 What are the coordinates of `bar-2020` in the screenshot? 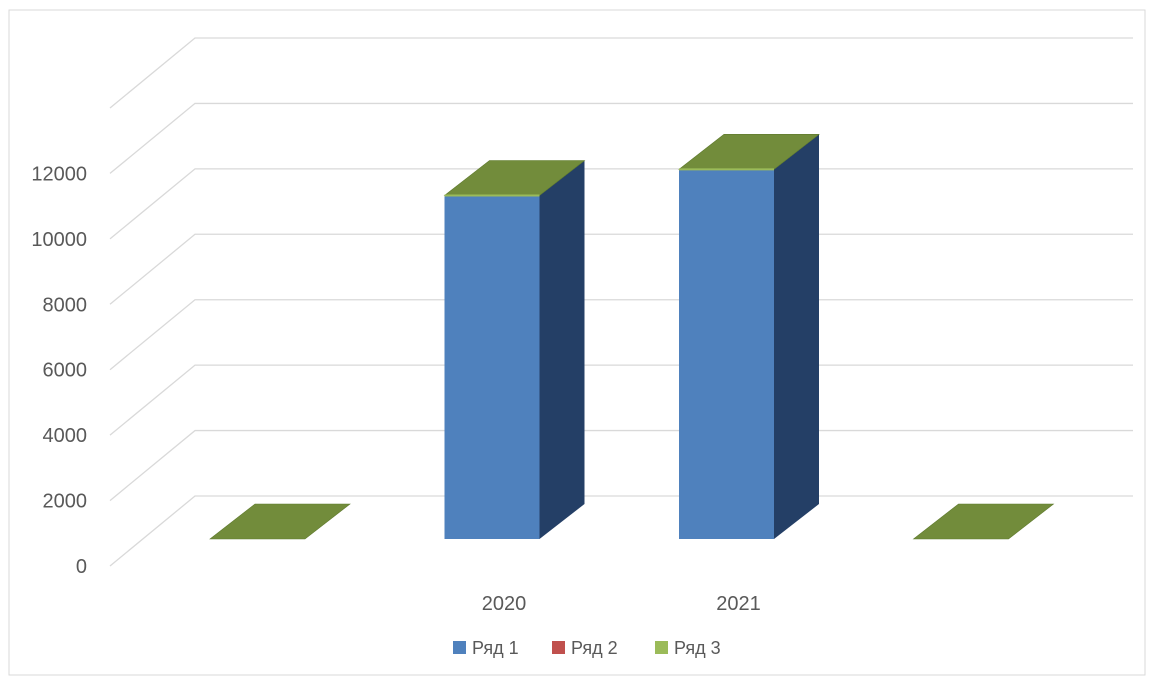 It's located at (514, 349).